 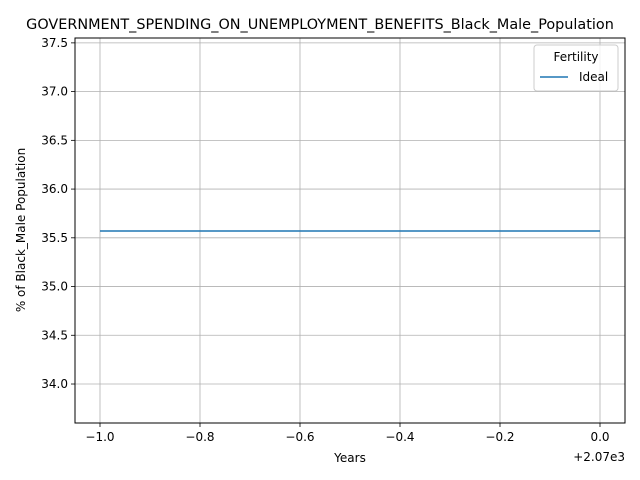 What do you see at coordinates (54, 140) in the screenshot?
I see `y-tick-label: 36.5` at bounding box center [54, 140].